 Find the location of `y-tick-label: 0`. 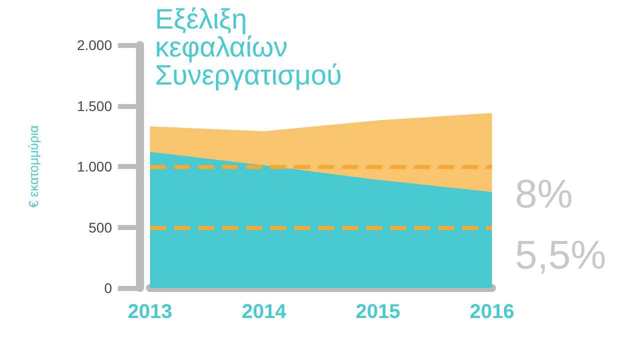

y-tick-label: 0 is located at coordinates (108, 288).